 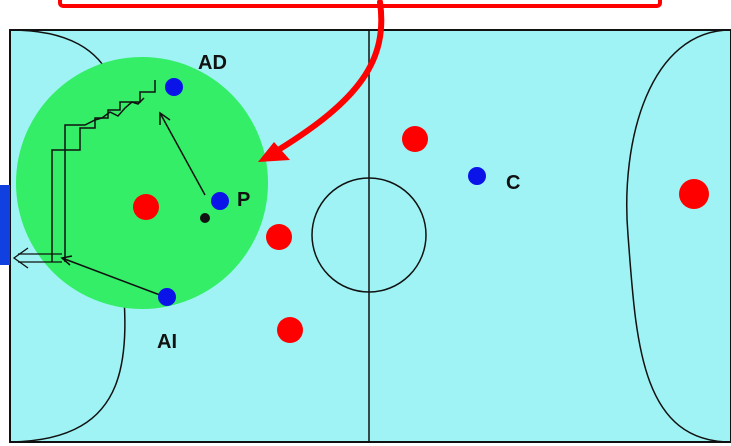 What do you see at coordinates (360, 4) in the screenshot?
I see `callout-box` at bounding box center [360, 4].